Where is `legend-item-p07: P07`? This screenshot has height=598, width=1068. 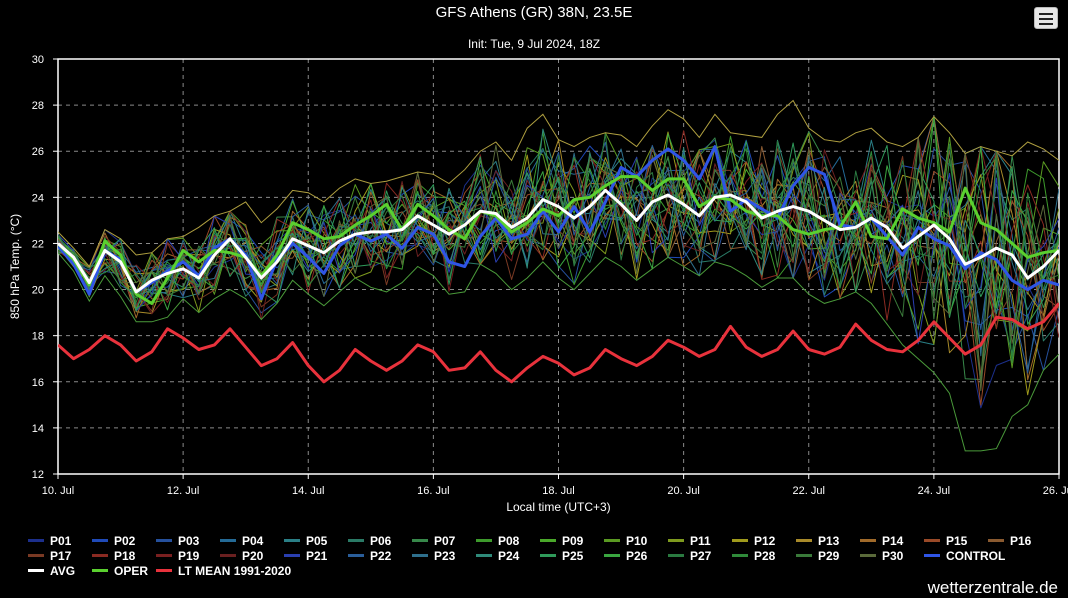 legend-item-p07: P07 is located at coordinates (444, 541).